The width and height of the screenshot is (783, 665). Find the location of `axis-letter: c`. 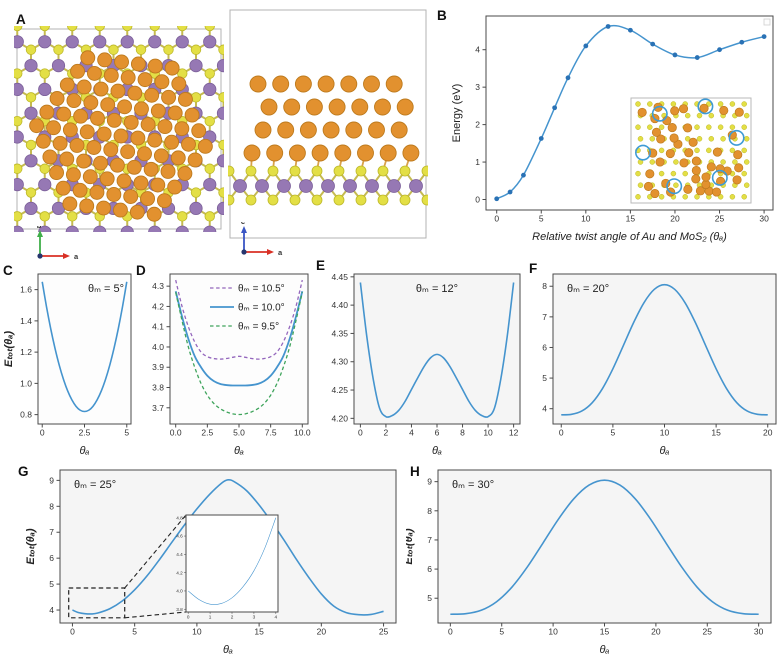

axis-letter: c is located at coordinates (243, 224).